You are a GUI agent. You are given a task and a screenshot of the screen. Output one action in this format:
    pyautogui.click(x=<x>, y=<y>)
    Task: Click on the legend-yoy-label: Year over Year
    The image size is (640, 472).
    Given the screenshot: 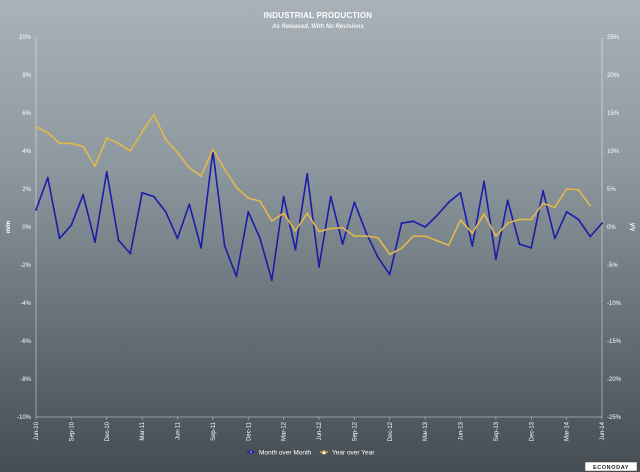 What is the action you would take?
    pyautogui.click(x=353, y=453)
    